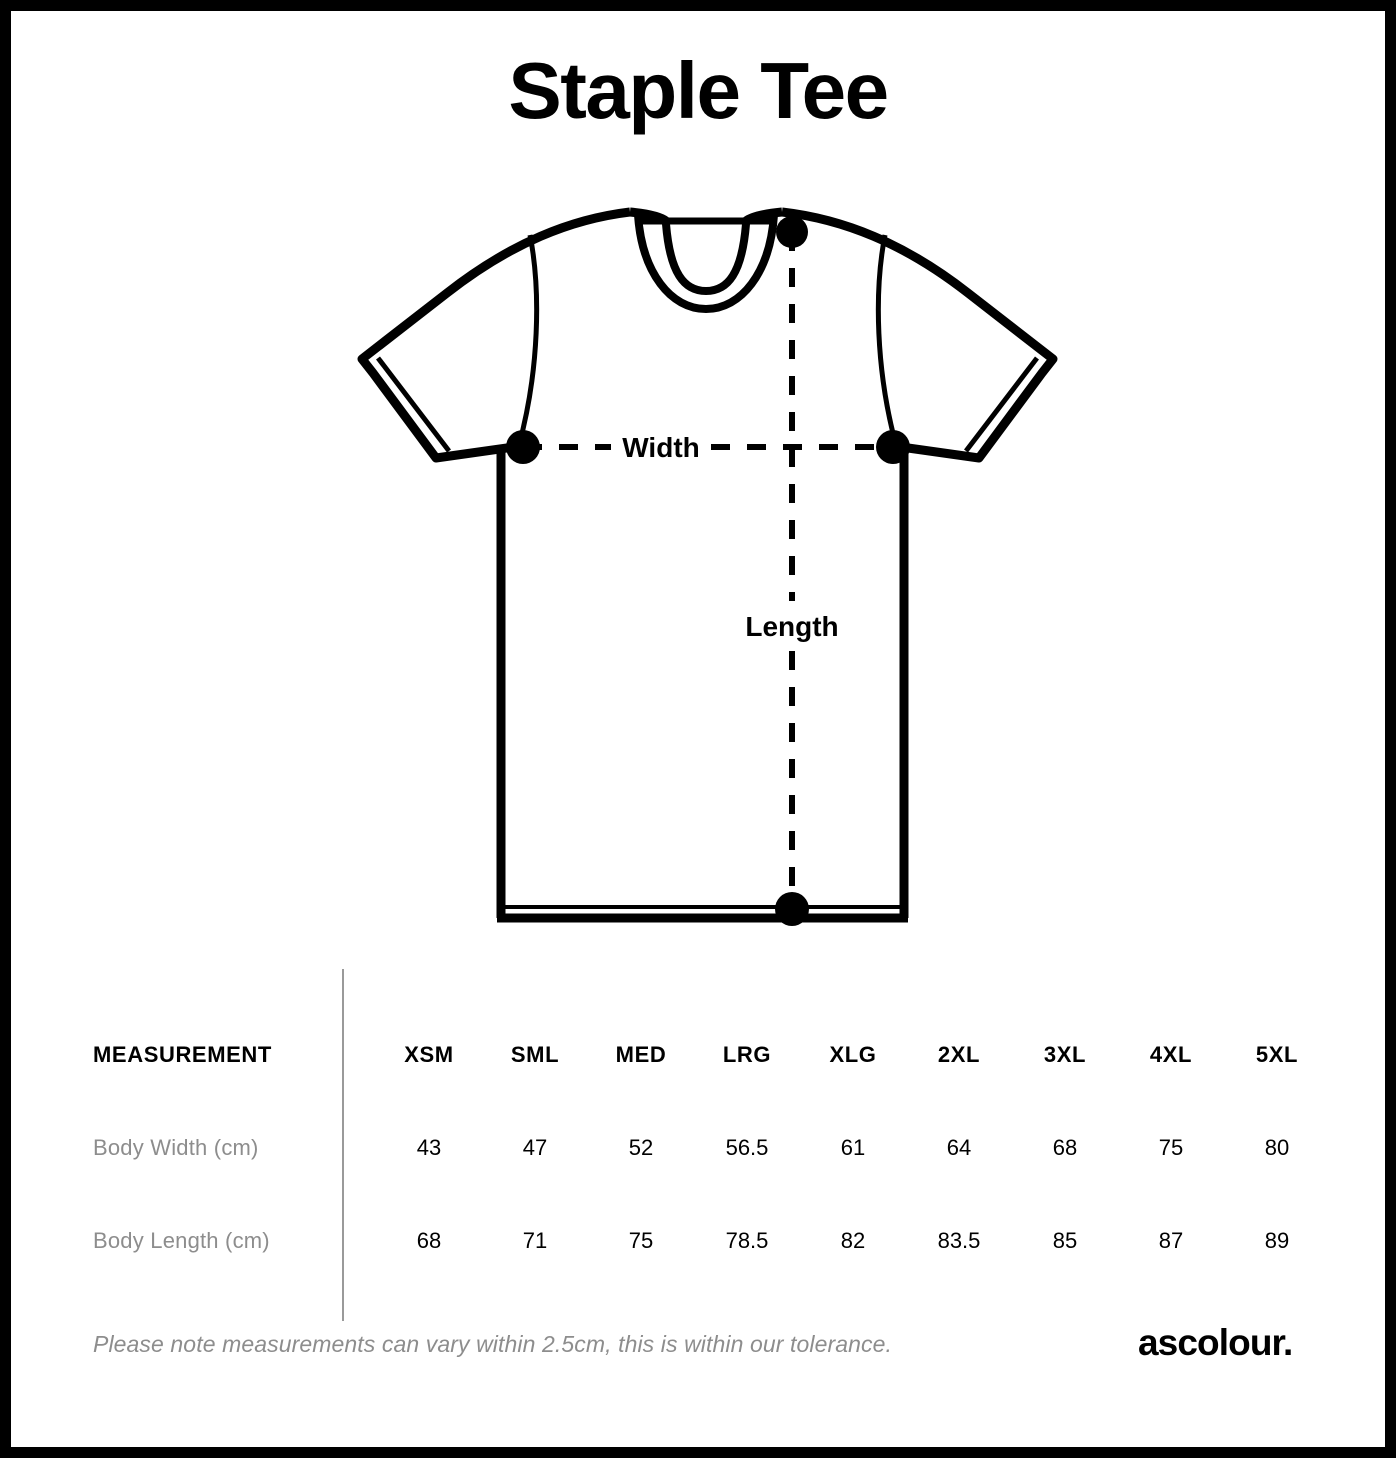 The width and height of the screenshot is (1396, 1458). Describe the element at coordinates (792, 232) in the screenshot. I see `marker-shoulder-point` at that location.